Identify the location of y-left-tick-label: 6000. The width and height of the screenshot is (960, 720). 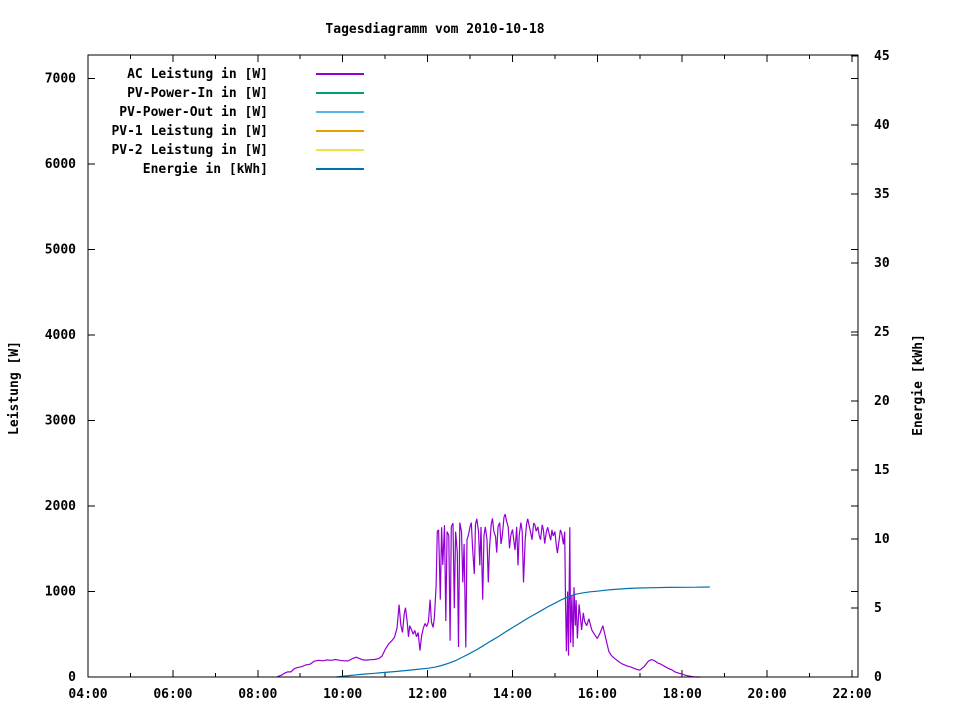
(60, 164).